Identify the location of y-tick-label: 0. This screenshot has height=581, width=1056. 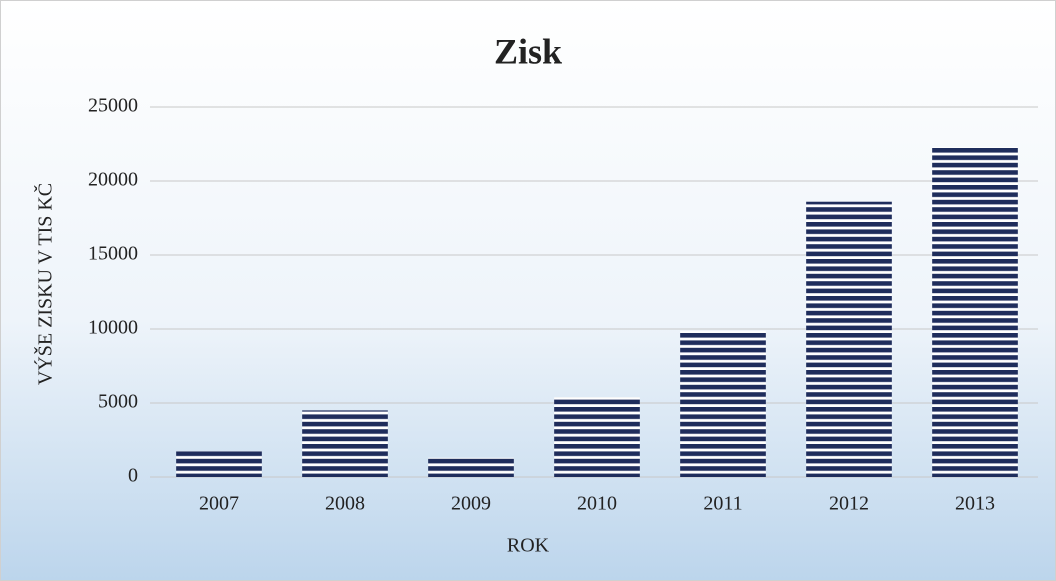
(133, 476).